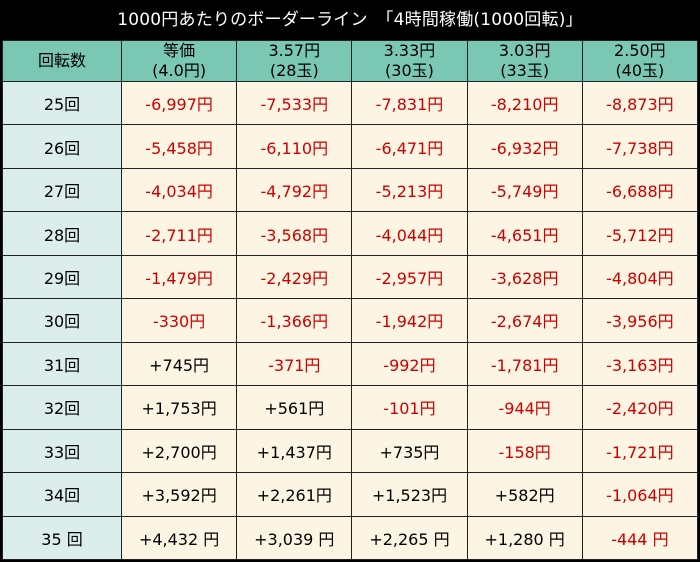 This screenshot has width=700, height=562. I want to click on table-row: 34回 +3,592円 +2,261円 +1,523円 +582円 -1,064円, so click(350, 494).